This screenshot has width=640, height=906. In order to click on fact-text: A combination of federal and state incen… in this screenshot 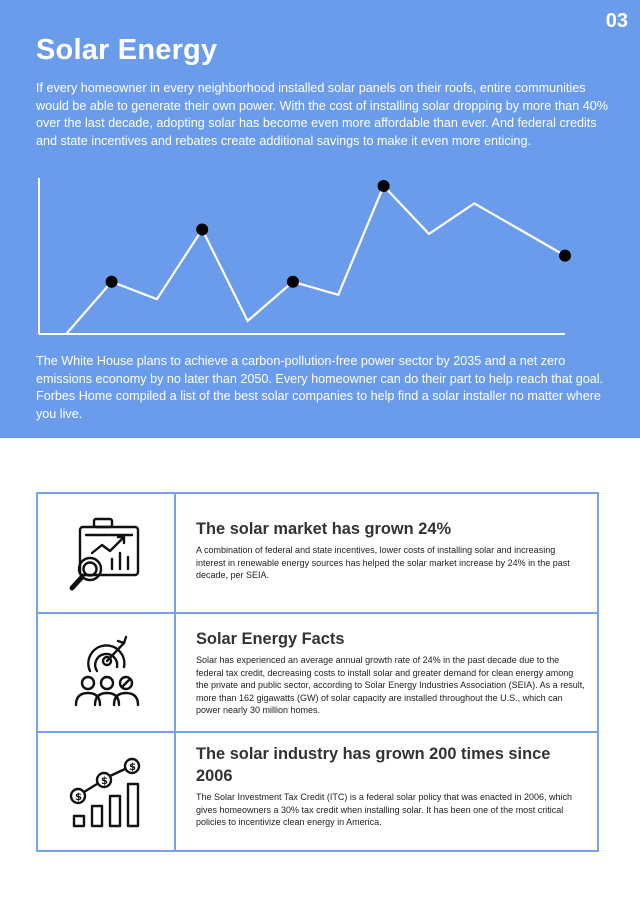, I will do `click(383, 563)`.